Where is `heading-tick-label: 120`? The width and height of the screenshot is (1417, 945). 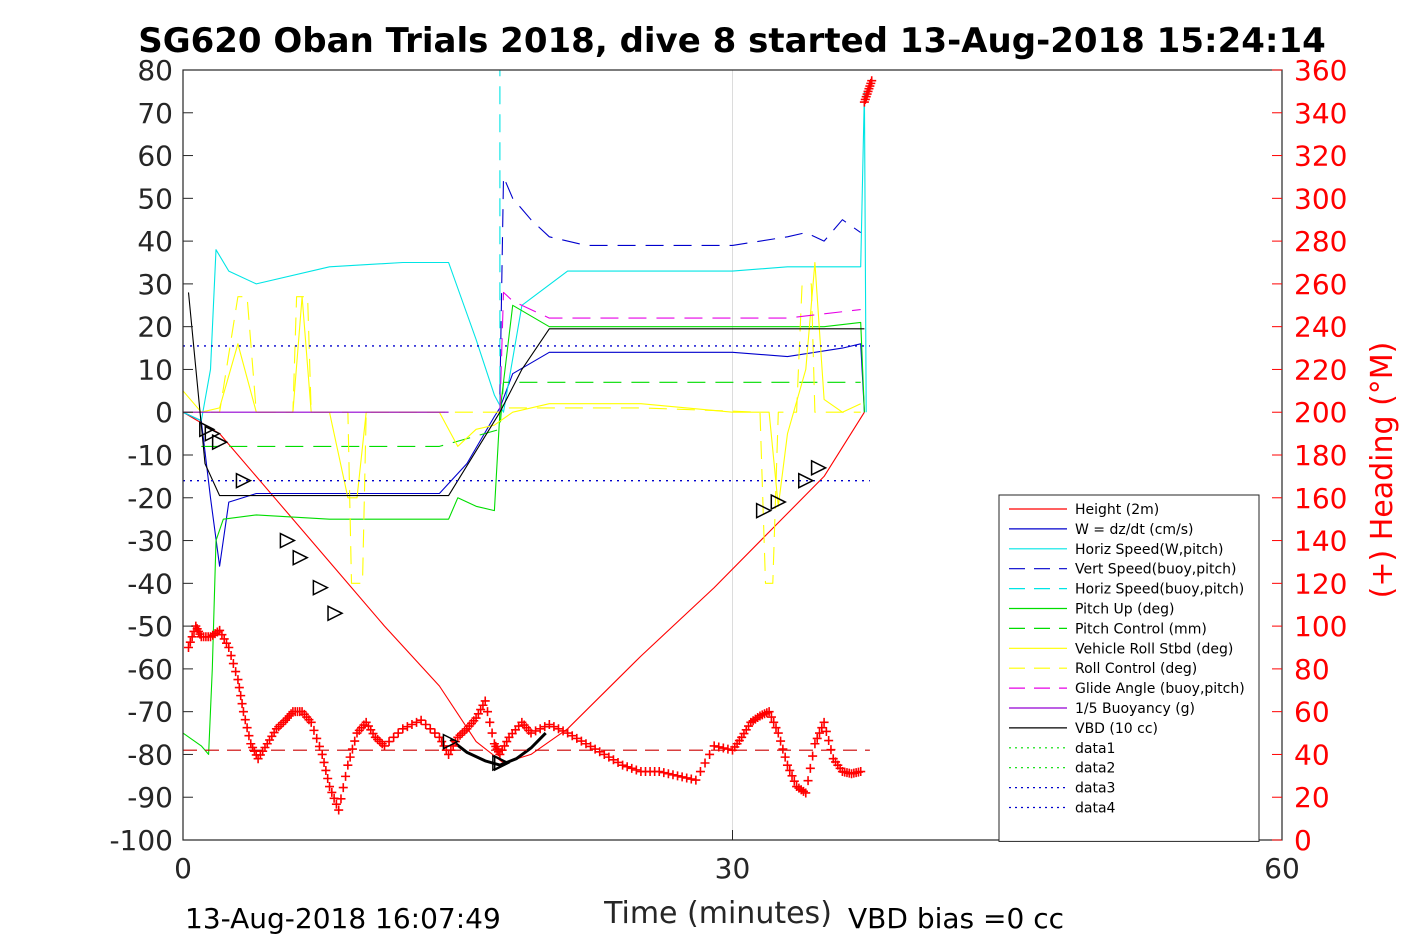
heading-tick-label: 120 is located at coordinates (1320, 583).